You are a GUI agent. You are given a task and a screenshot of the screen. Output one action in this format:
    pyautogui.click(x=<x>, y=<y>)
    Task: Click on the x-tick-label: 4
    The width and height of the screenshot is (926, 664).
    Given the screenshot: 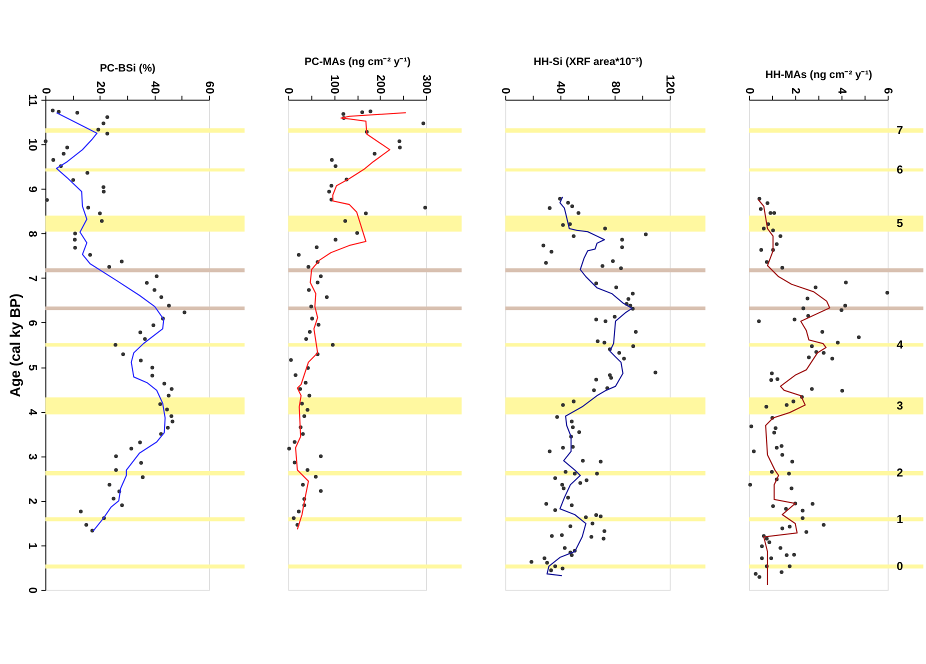 What is the action you would take?
    pyautogui.click(x=841, y=91)
    